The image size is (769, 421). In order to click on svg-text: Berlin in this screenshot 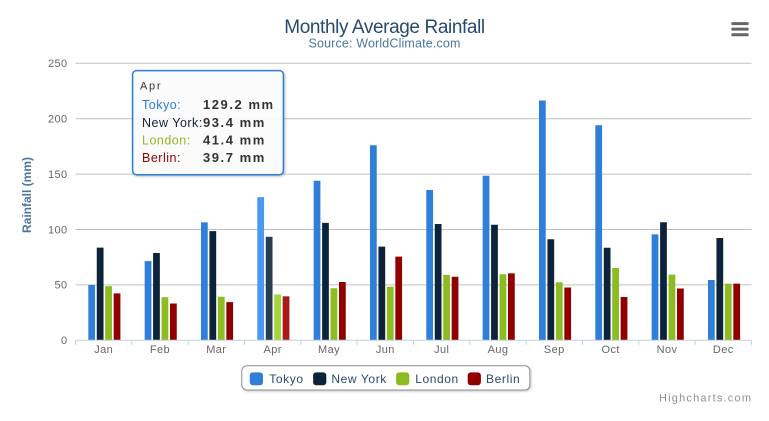, I will do `click(503, 379)`.